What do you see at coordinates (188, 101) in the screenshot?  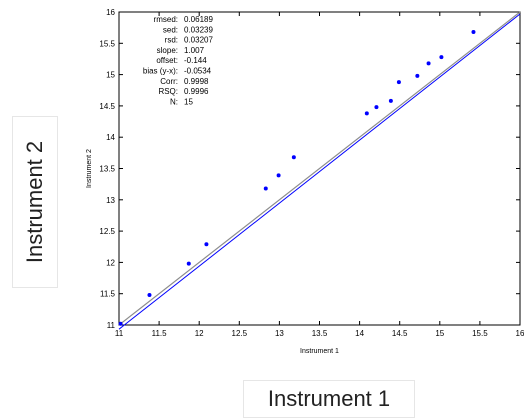 I see `stat-value: 15` at bounding box center [188, 101].